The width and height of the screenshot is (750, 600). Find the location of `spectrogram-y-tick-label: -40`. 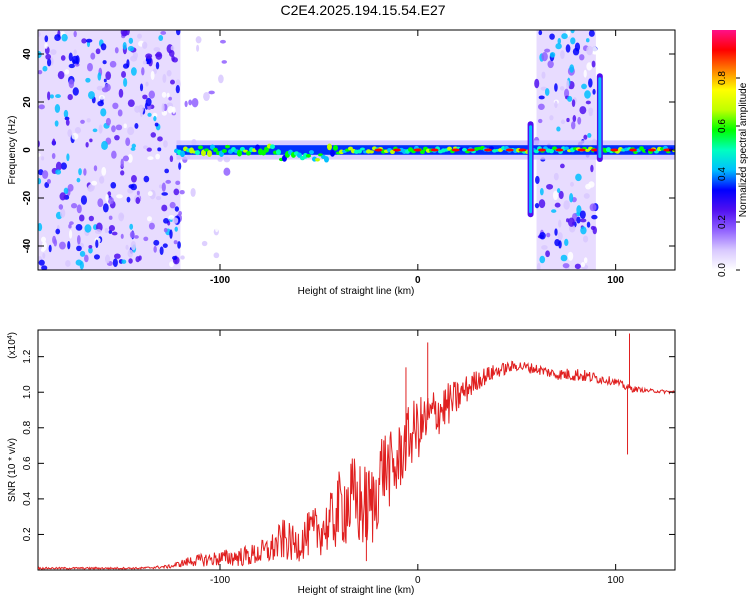

spectrogram-y-tick-label: -40 is located at coordinates (27, 245).